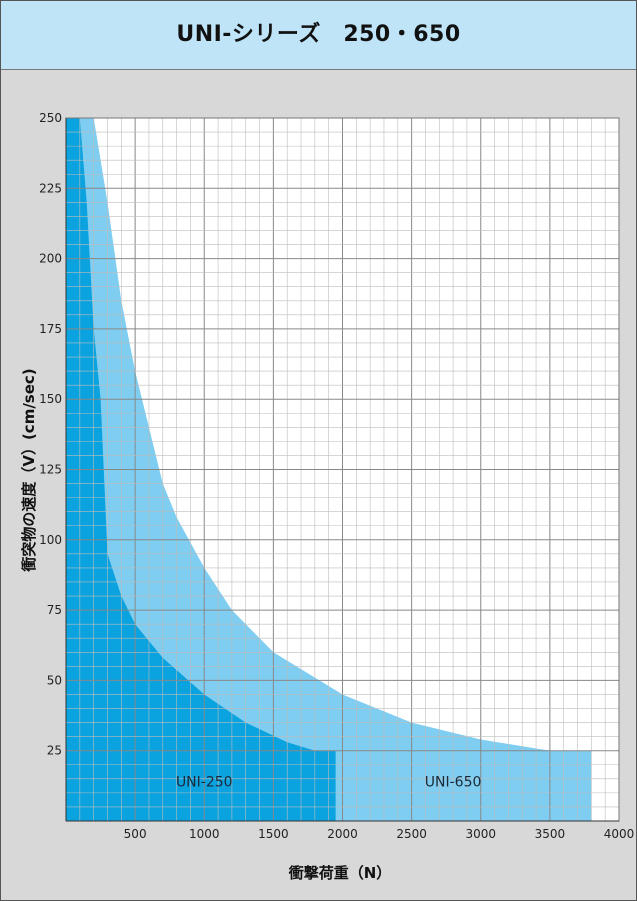  I want to click on x-tick-label: 4000, so click(619, 834).